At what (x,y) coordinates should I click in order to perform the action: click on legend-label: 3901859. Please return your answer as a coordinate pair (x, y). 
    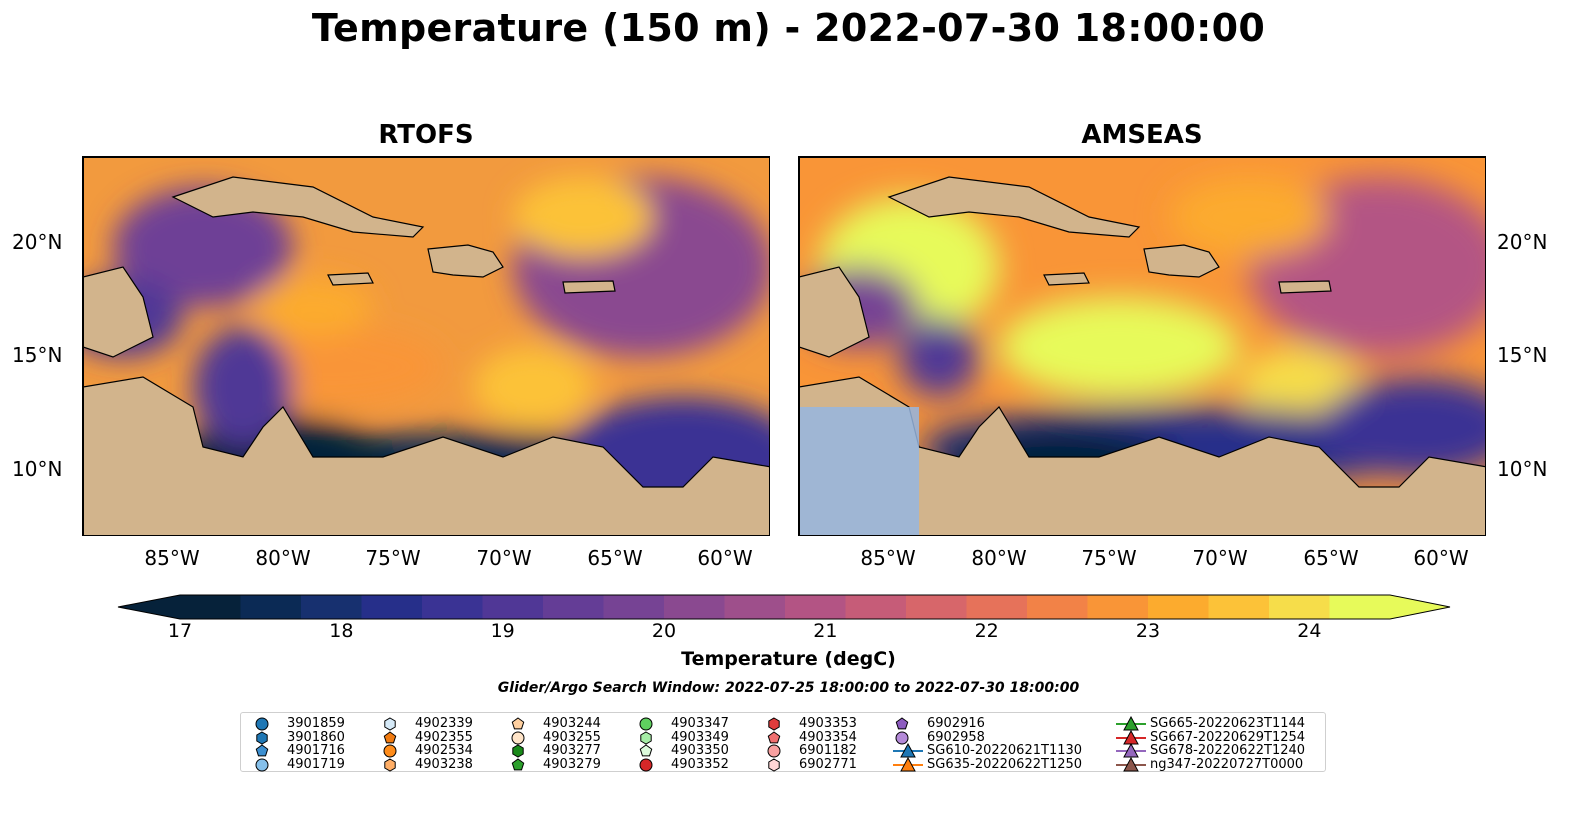
    Looking at the image, I should click on (316, 723).